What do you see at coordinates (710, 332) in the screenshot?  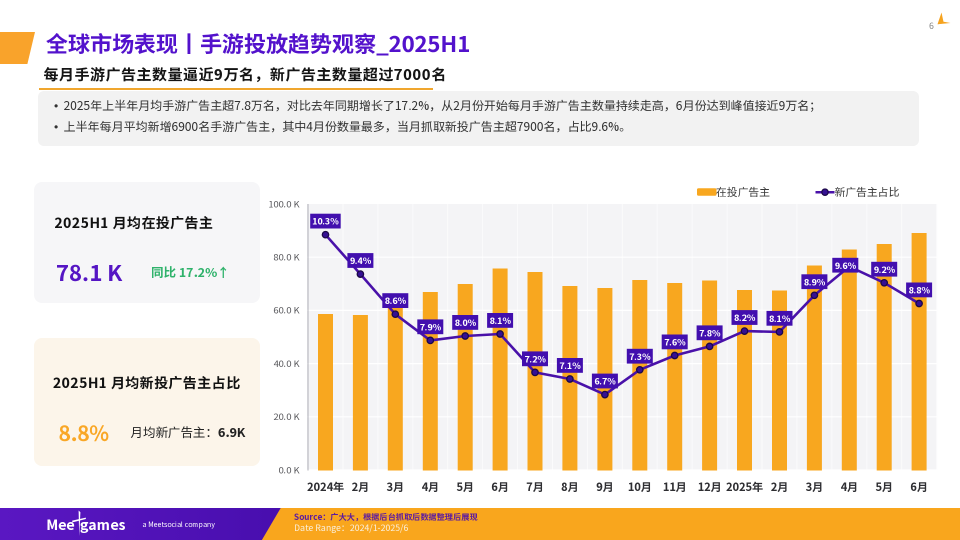 I see `svg-text: 7.8%` at bounding box center [710, 332].